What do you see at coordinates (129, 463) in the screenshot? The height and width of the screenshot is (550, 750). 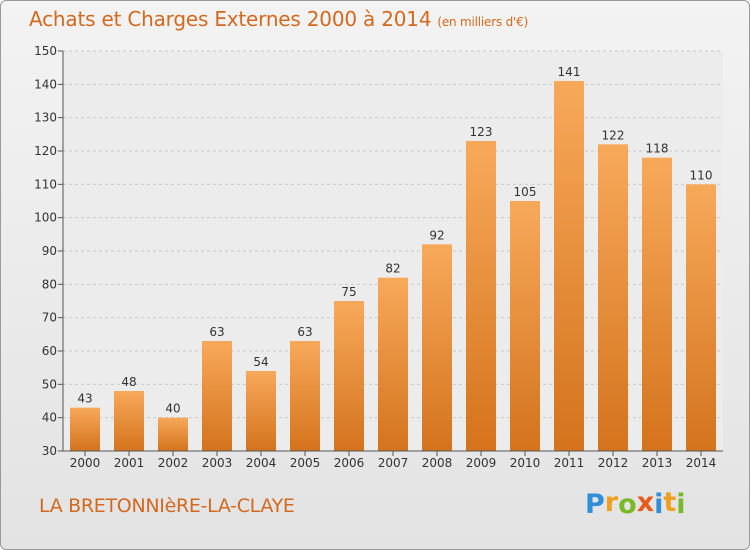 I see `x-tick-label: 2001` at bounding box center [129, 463].